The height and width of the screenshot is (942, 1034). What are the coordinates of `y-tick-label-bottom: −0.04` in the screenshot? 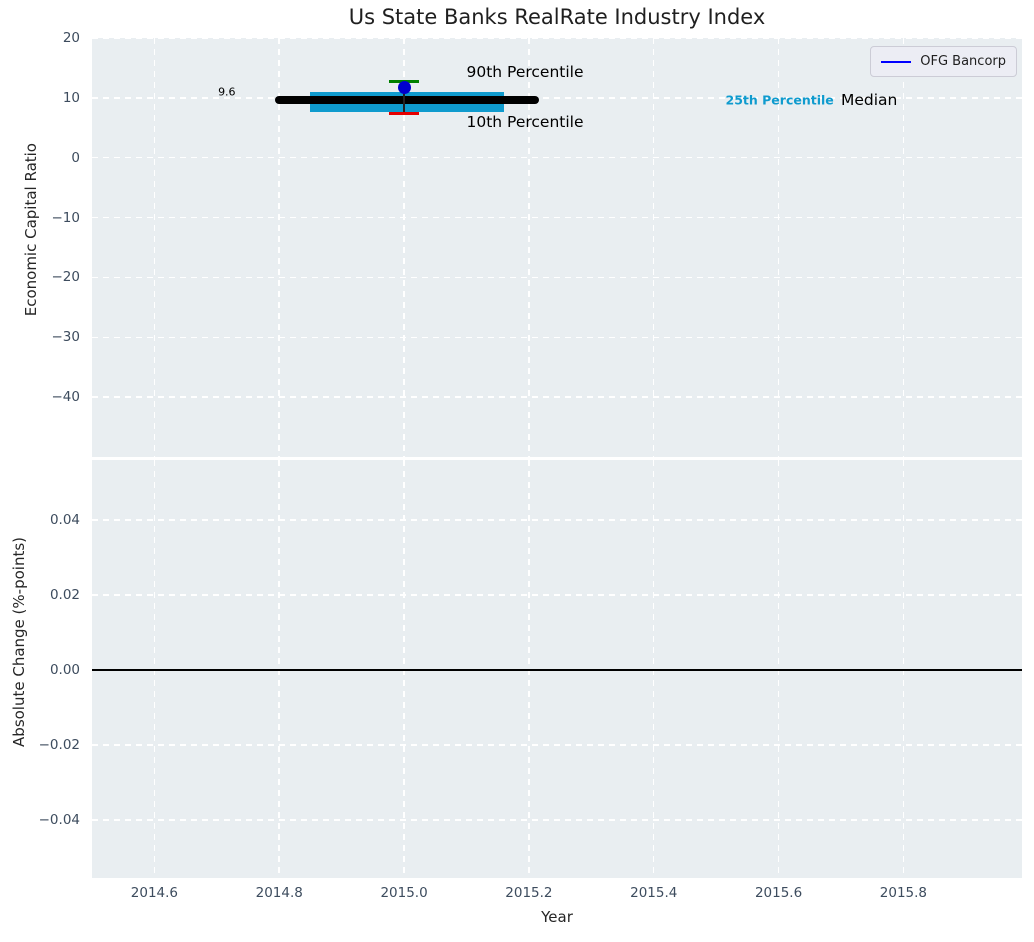 It's located at (59, 819).